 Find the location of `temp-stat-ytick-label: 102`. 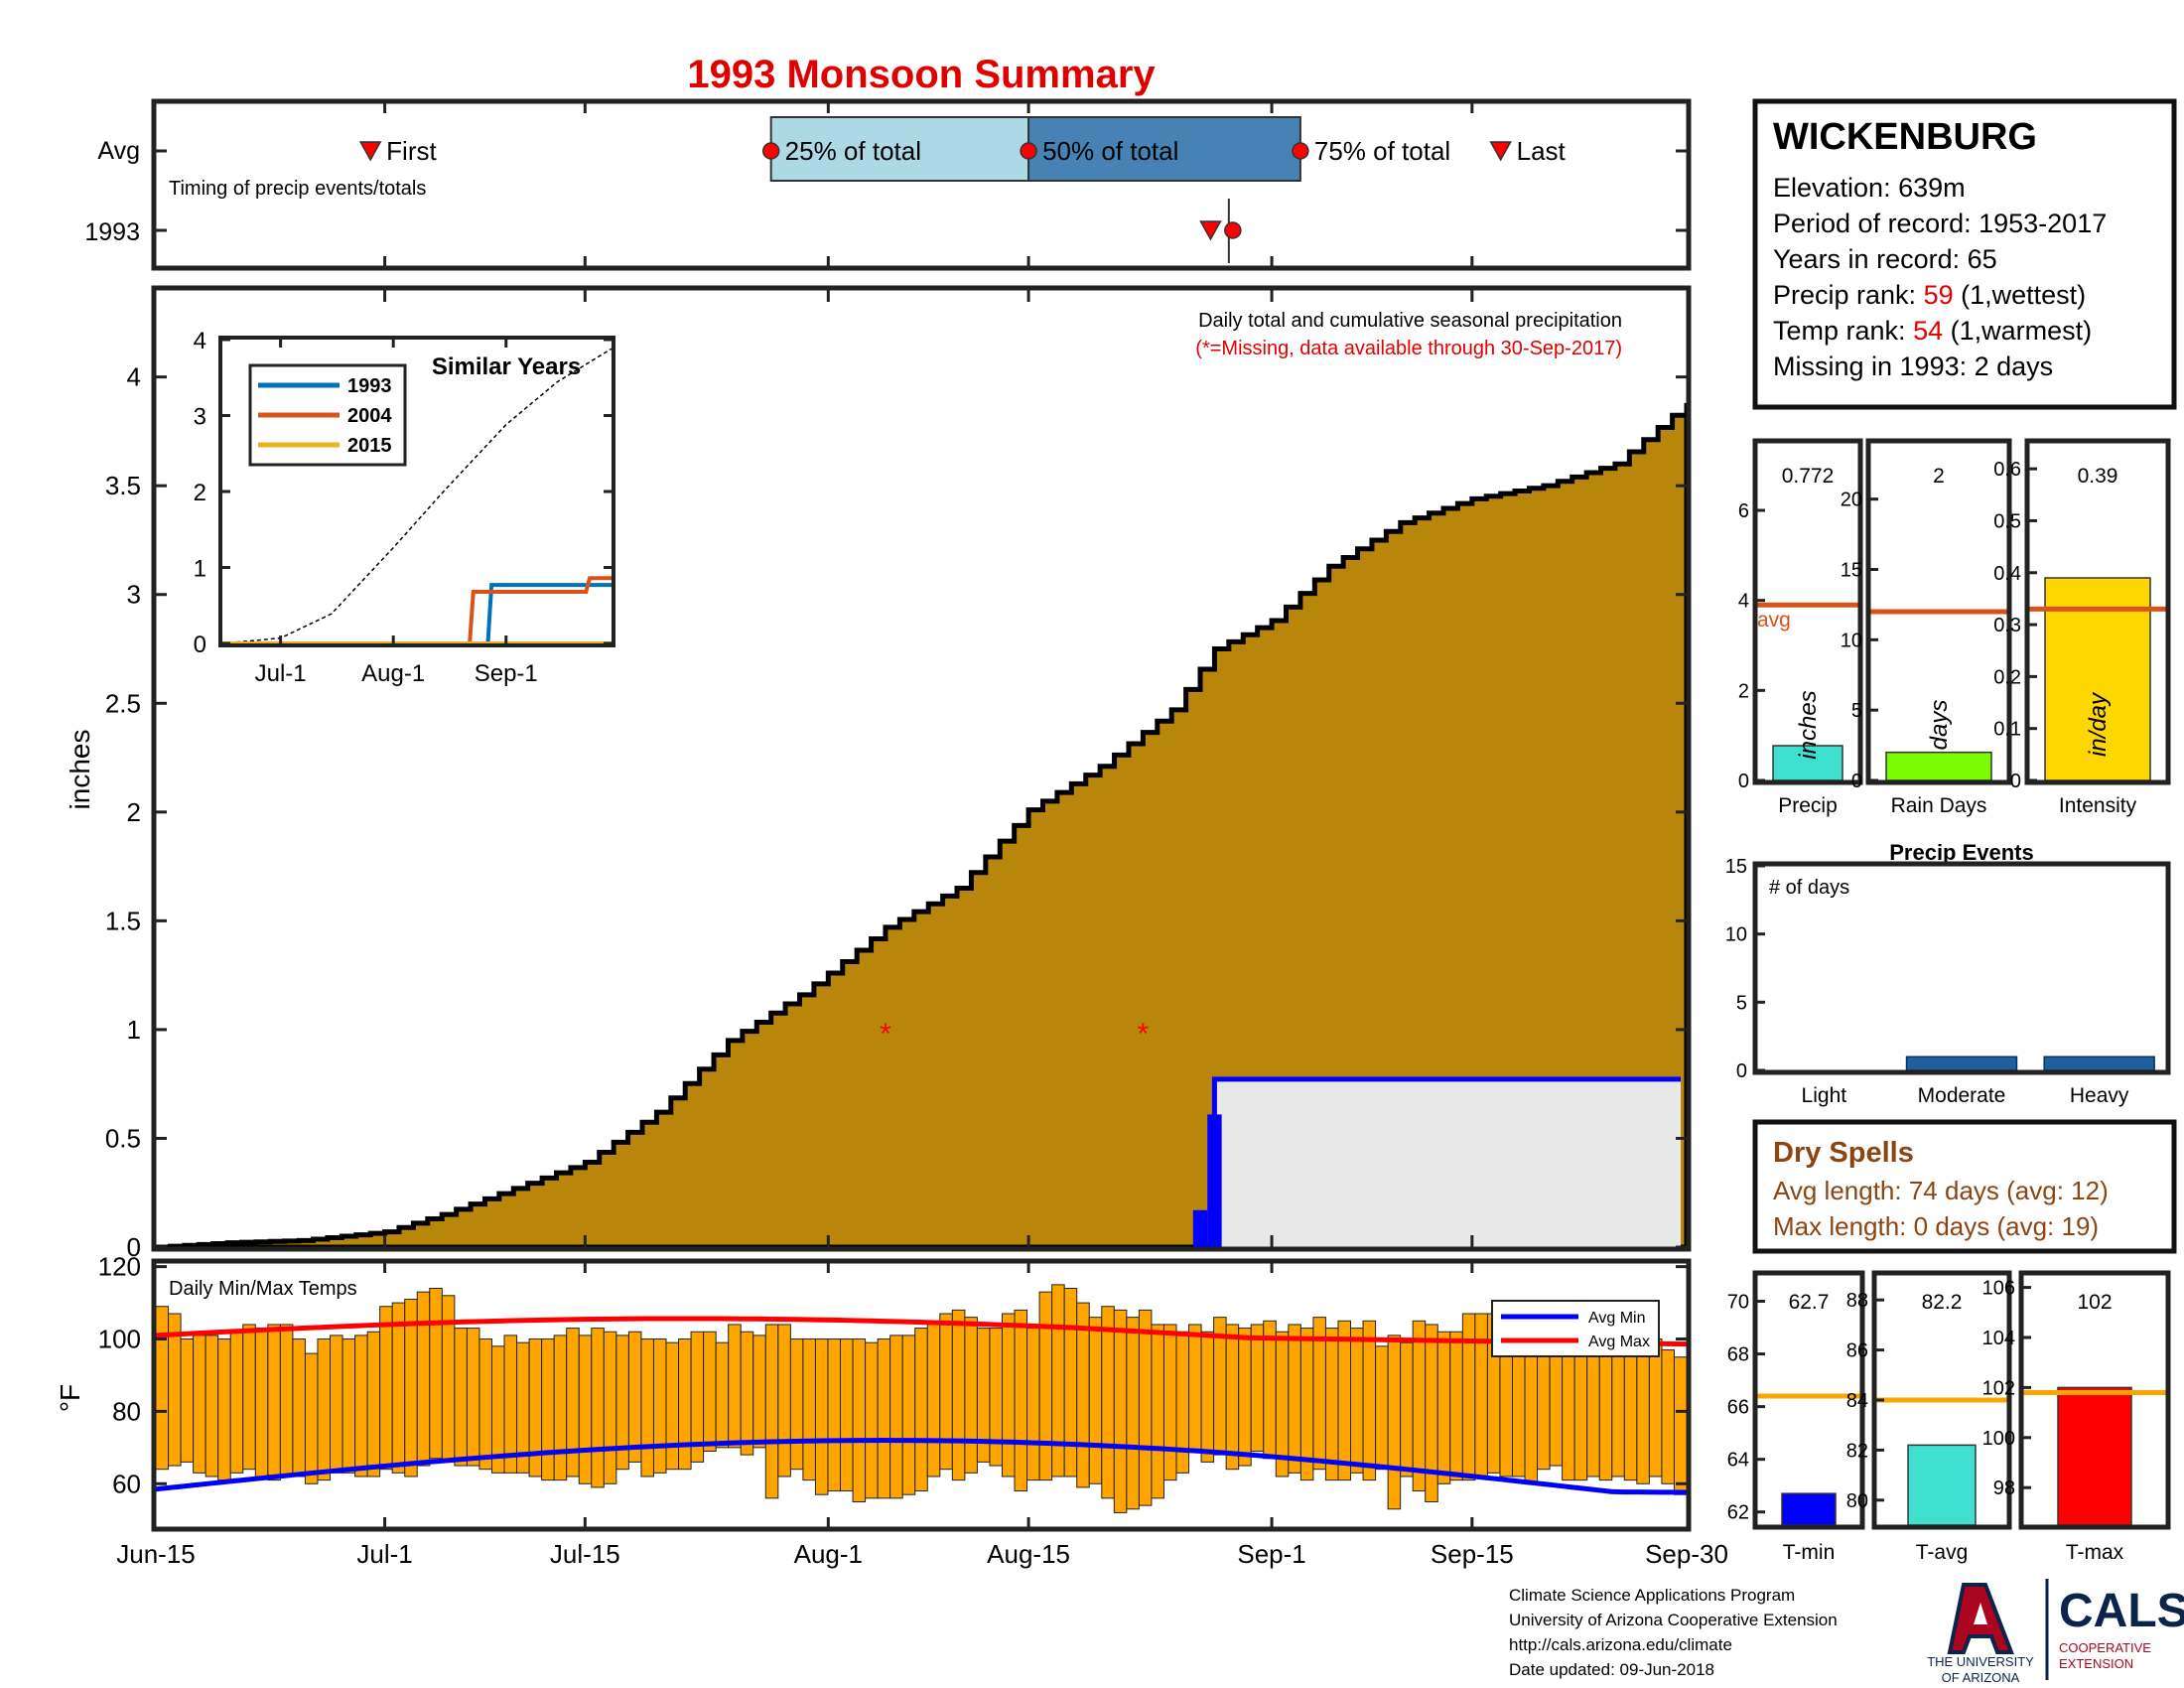

temp-stat-ytick-label: 102 is located at coordinates (1998, 1388).